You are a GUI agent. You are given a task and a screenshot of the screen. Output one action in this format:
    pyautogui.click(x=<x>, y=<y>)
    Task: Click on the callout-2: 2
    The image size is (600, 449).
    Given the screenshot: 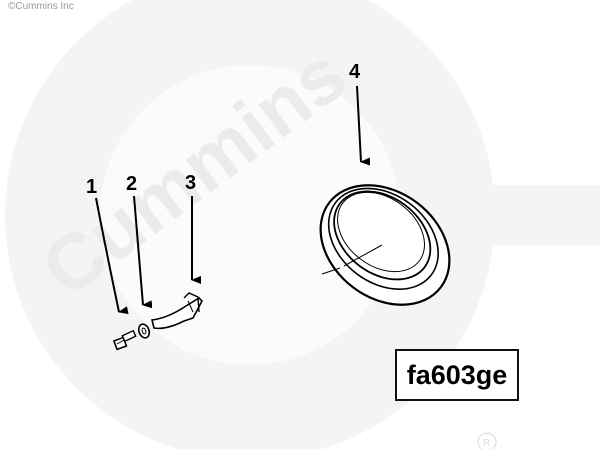 What is the action you would take?
    pyautogui.click(x=139, y=241)
    